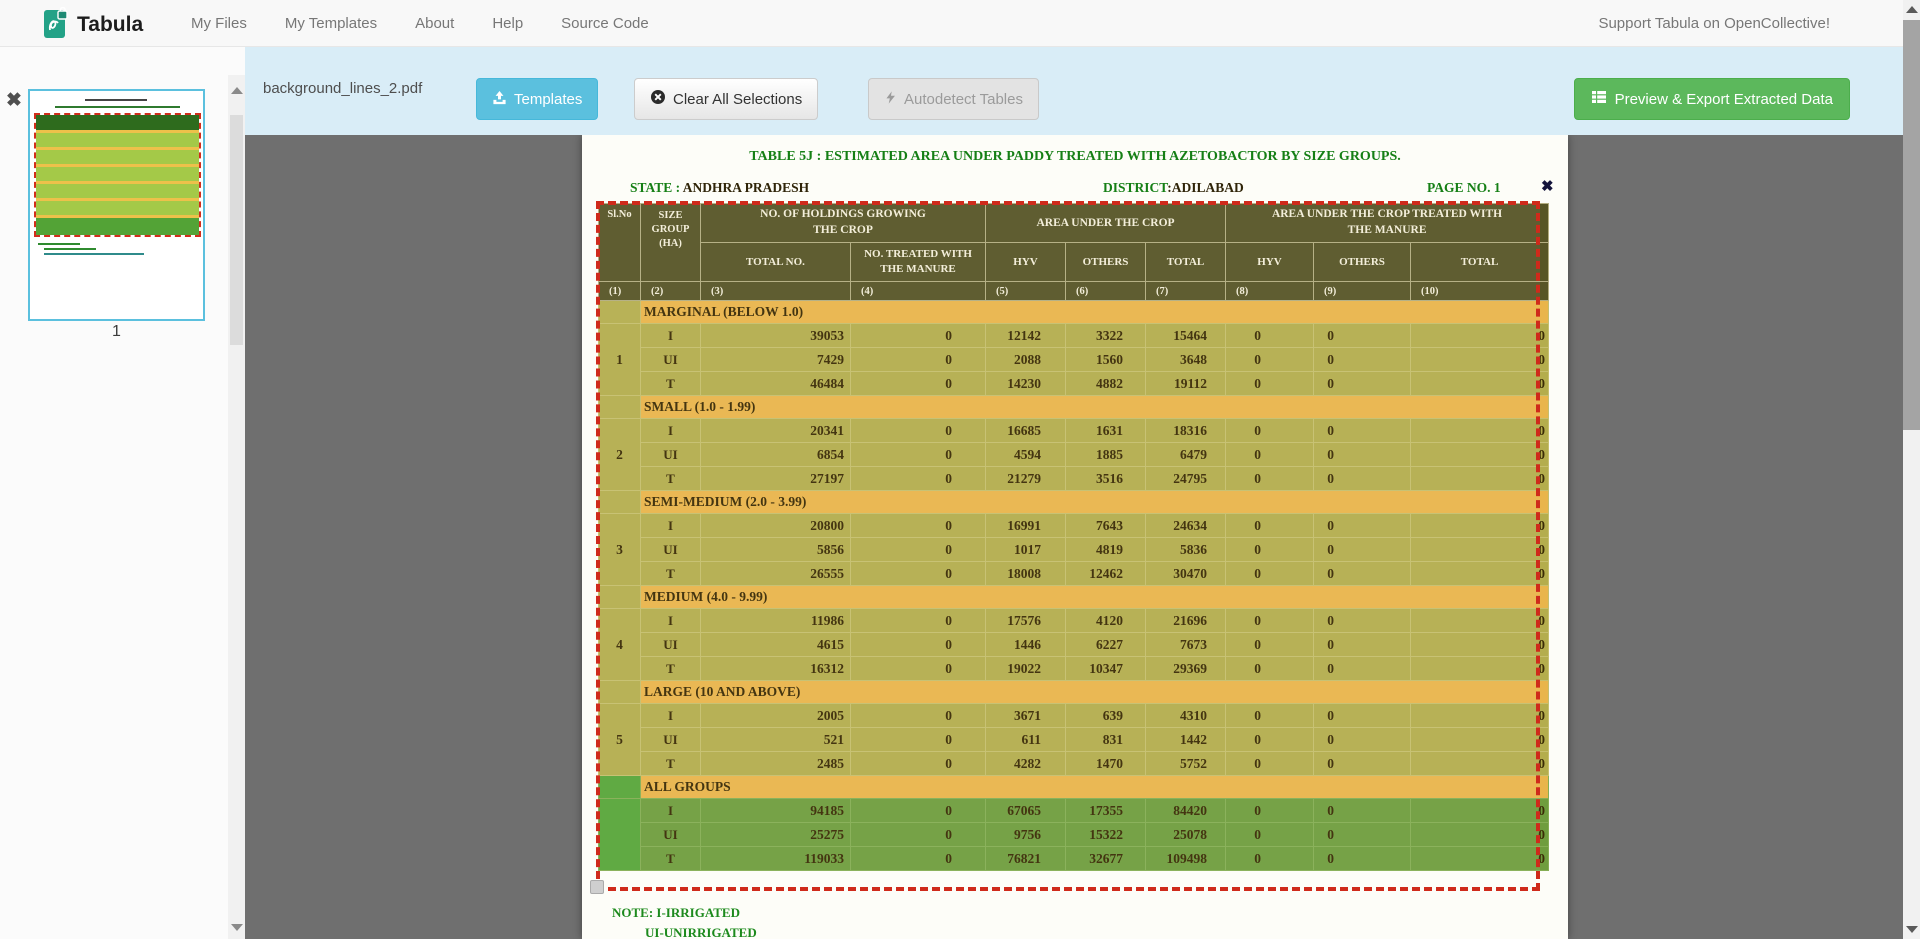  Describe the element at coordinates (1714, 23) in the screenshot. I see `support-link: Support Tabula on OpenCollective!` at that location.